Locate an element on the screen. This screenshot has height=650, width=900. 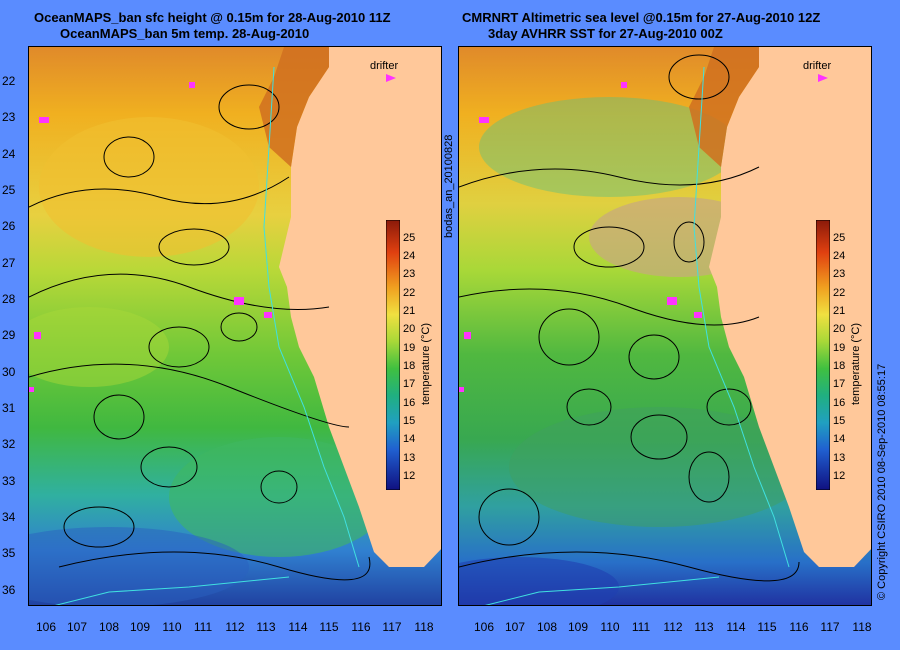
lat-label: 32 is located at coordinates (9, 444).